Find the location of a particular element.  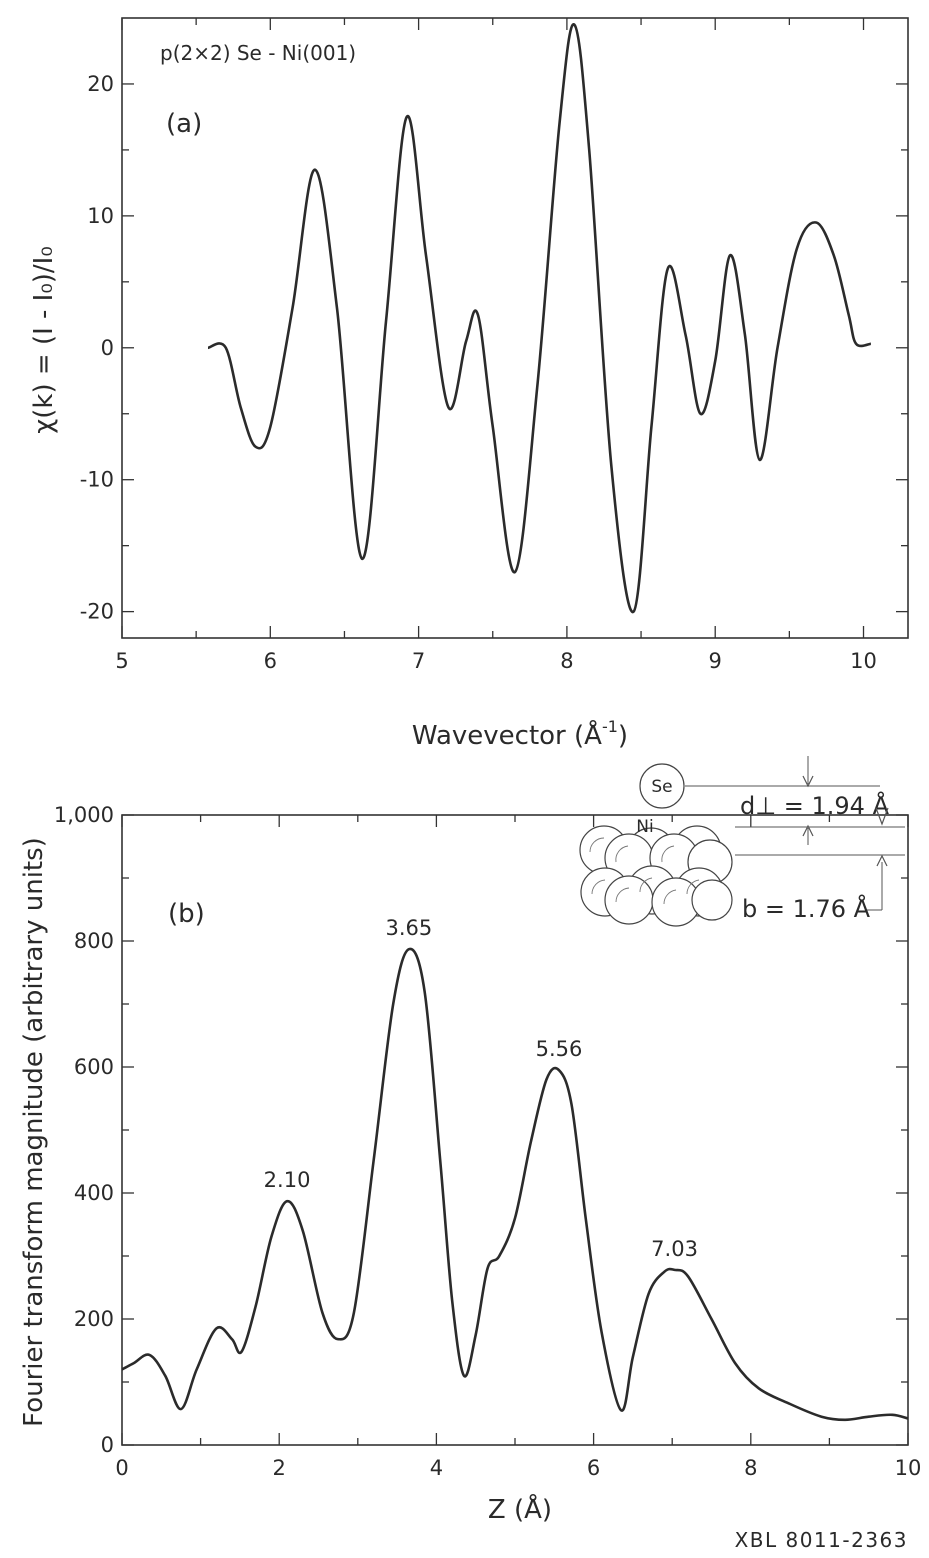

x-tick-label: 9 is located at coordinates (715, 661).